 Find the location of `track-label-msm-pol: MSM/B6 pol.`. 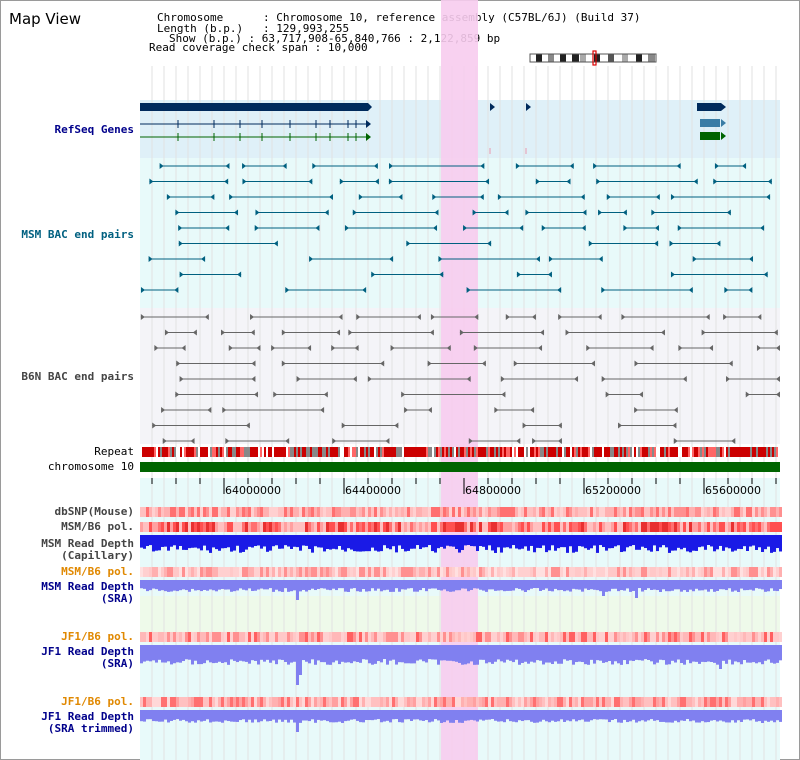

track-label-msm-pol: MSM/B6 pol. is located at coordinates (97, 526).